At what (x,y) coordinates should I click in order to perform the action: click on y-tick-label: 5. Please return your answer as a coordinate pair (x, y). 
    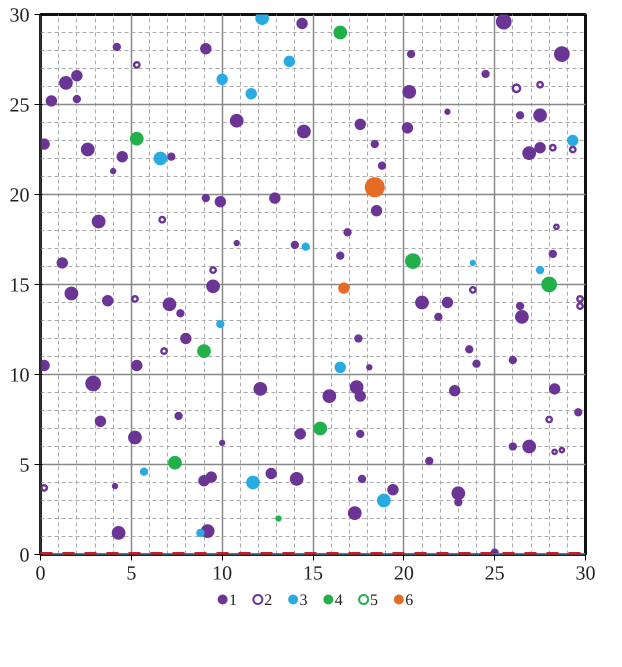
    Looking at the image, I should click on (25, 465).